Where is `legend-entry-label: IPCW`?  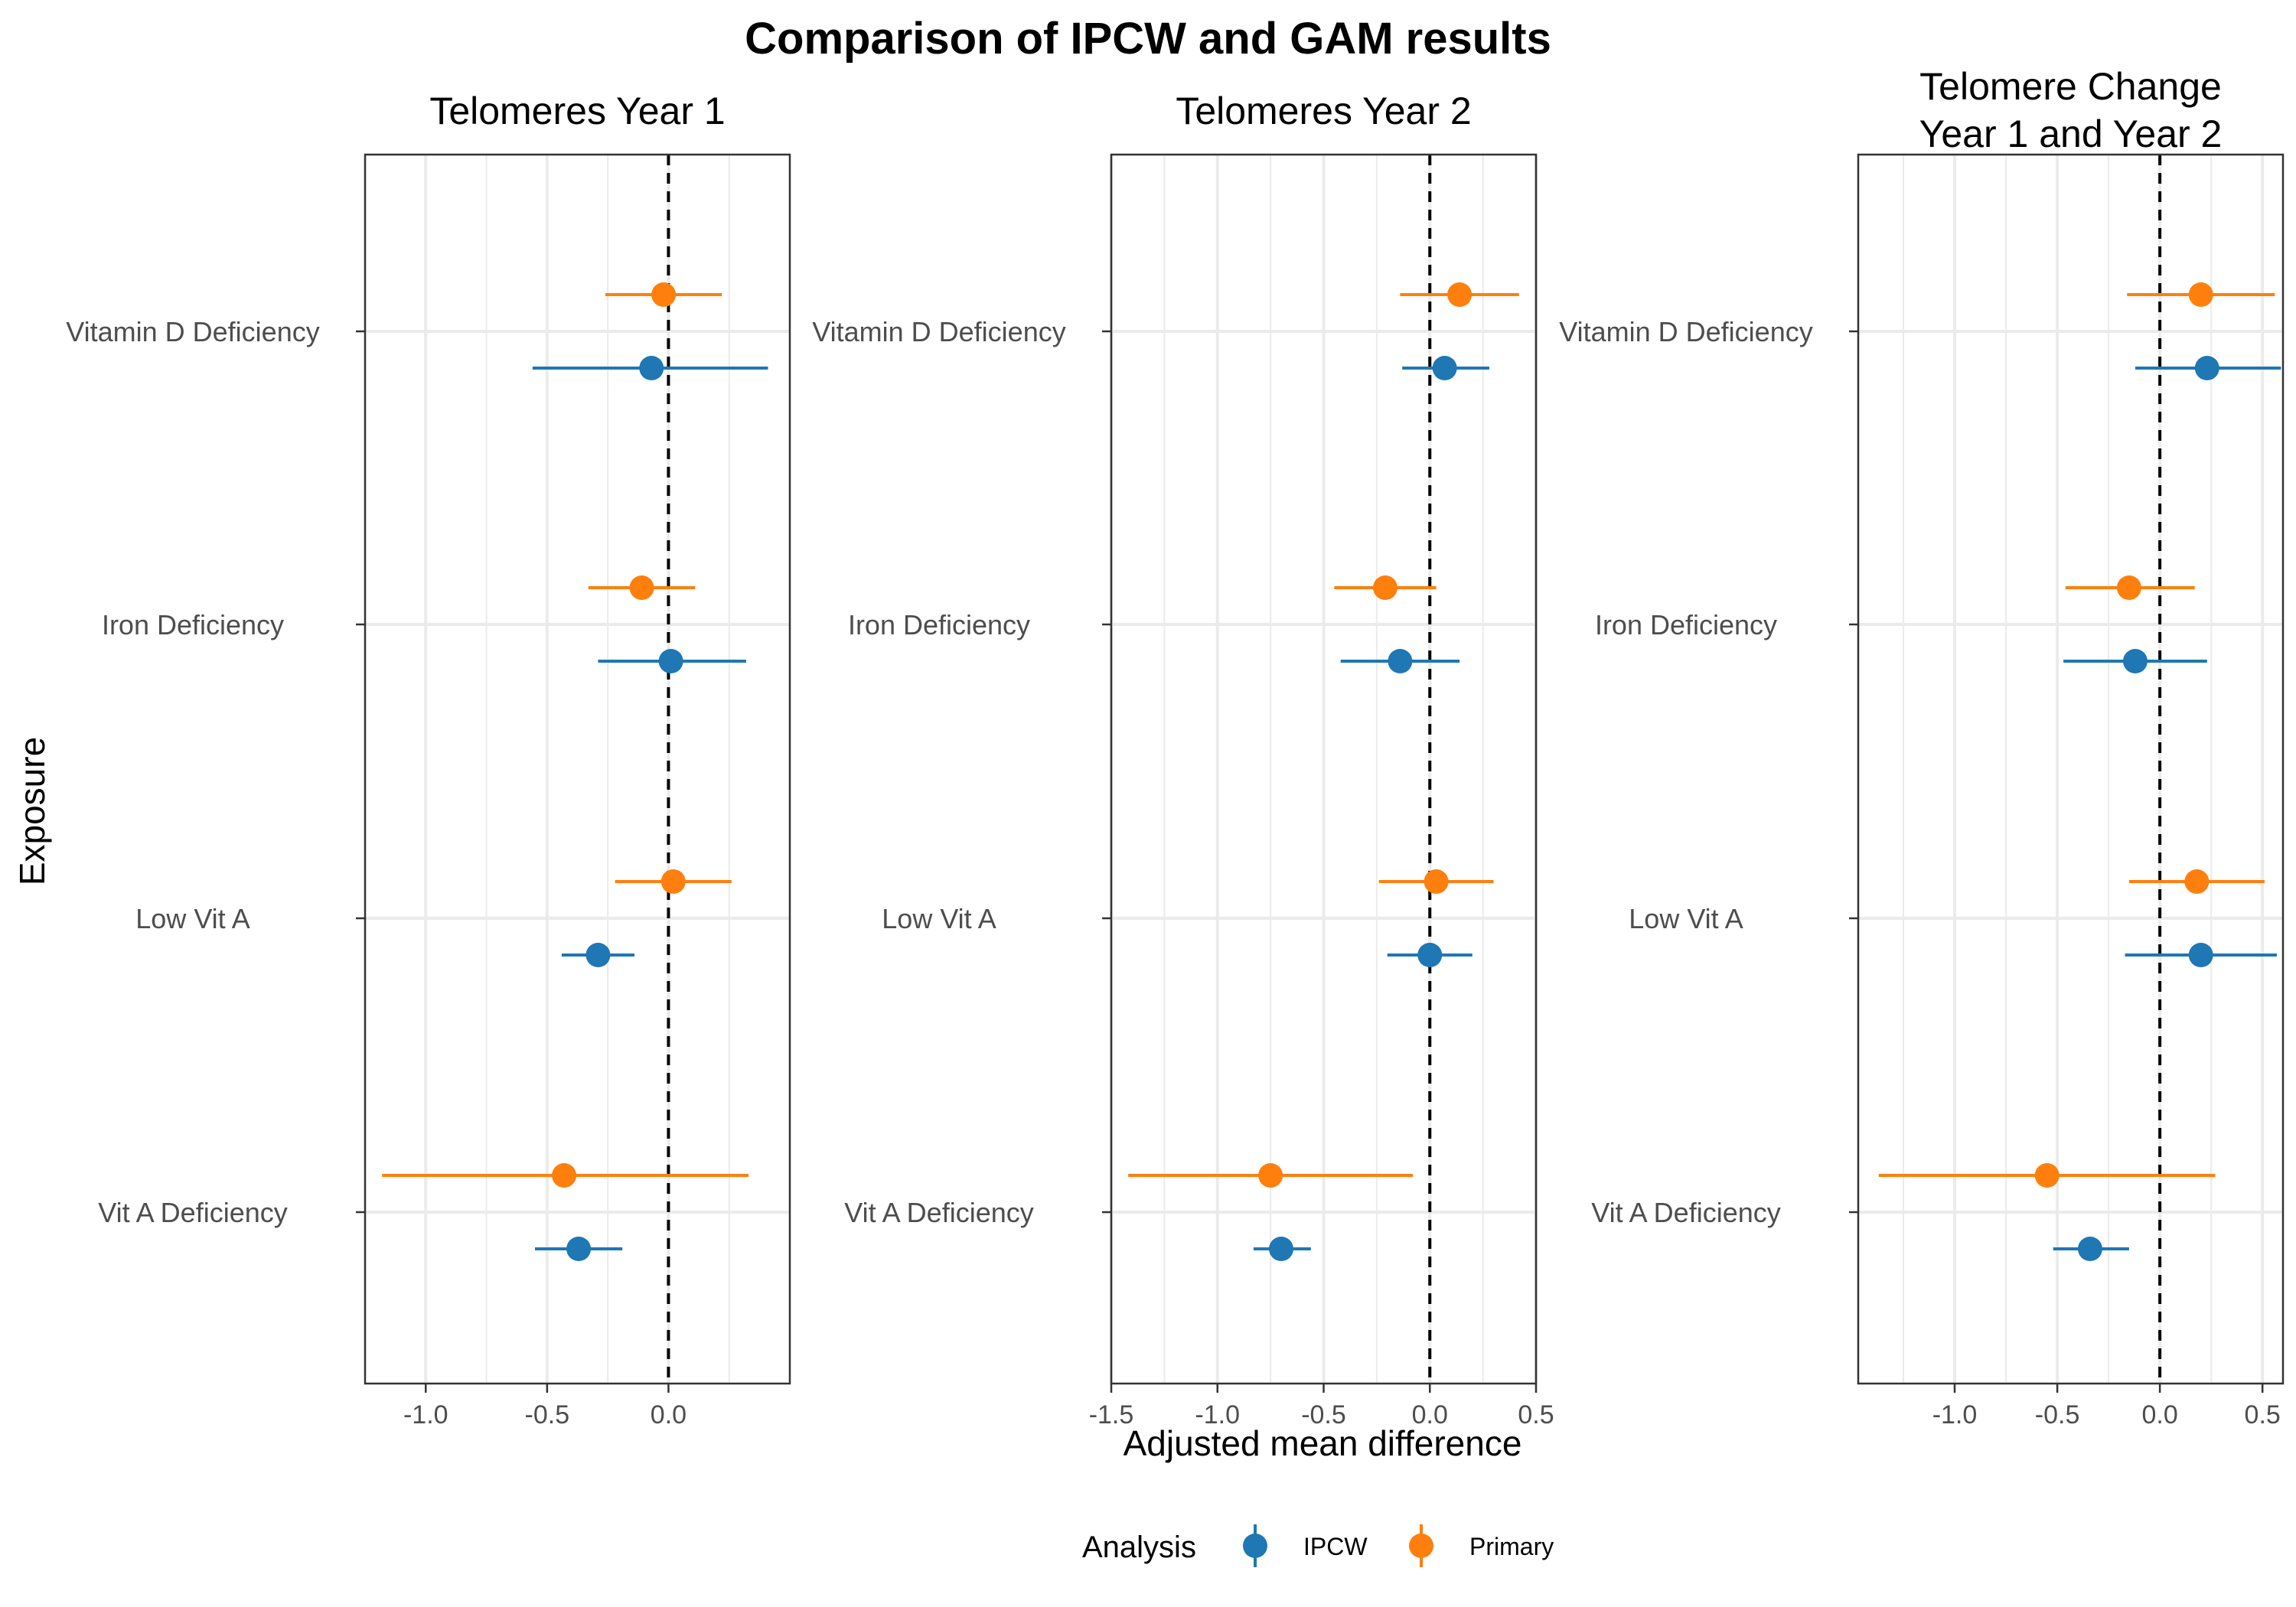
legend-entry-label: IPCW is located at coordinates (1335, 1546).